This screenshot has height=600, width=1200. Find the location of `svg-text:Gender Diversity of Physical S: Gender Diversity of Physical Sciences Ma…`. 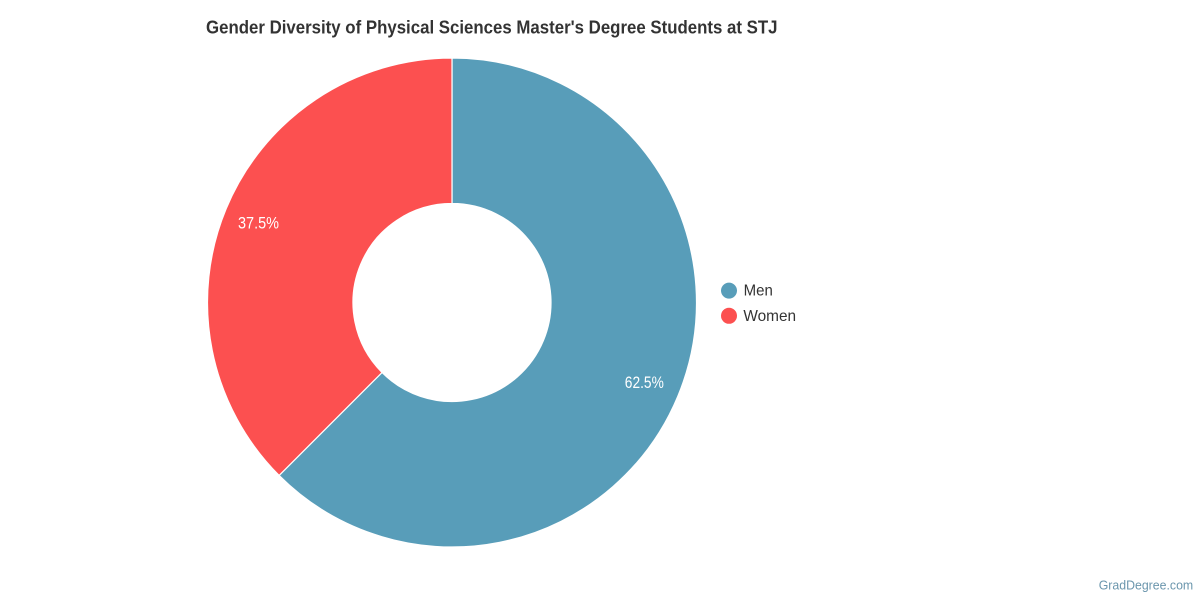

svg-text:Gender Diversity of Physical S: Gender Diversity of Physical Sciences Ma… is located at coordinates (492, 27).